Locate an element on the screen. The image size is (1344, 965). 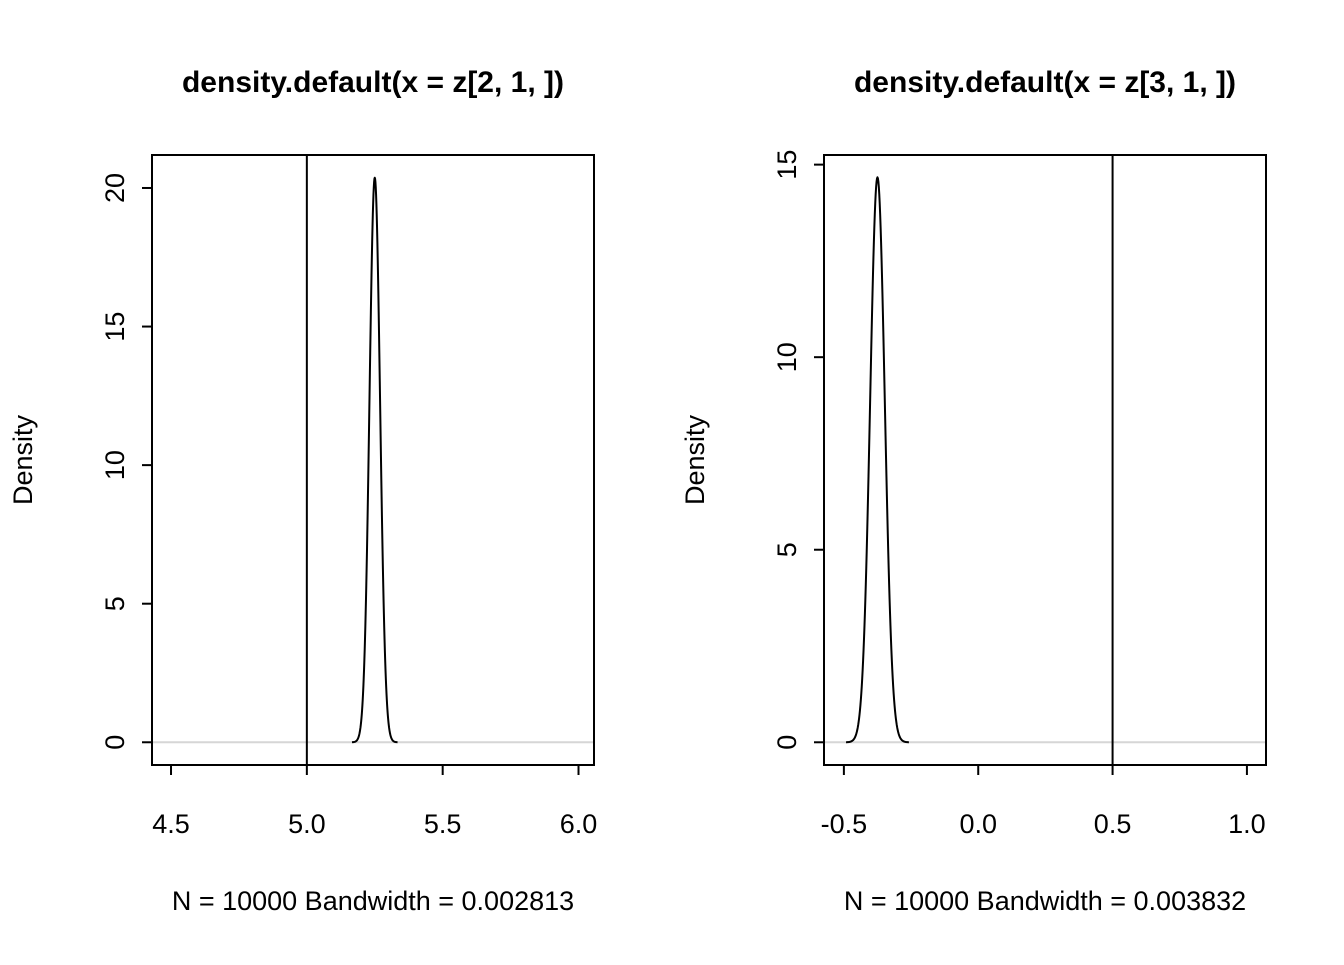
x-tick-label: 5.5 is located at coordinates (443, 824).